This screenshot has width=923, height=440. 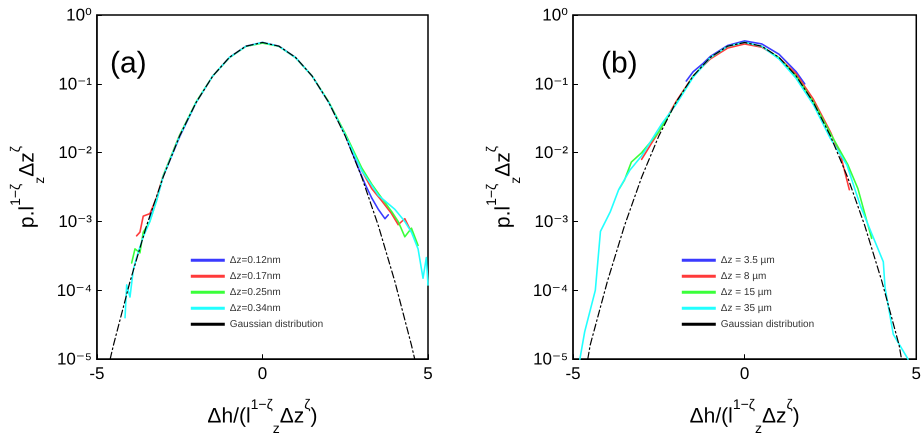 I want to click on line-series, so click(x=745, y=62).